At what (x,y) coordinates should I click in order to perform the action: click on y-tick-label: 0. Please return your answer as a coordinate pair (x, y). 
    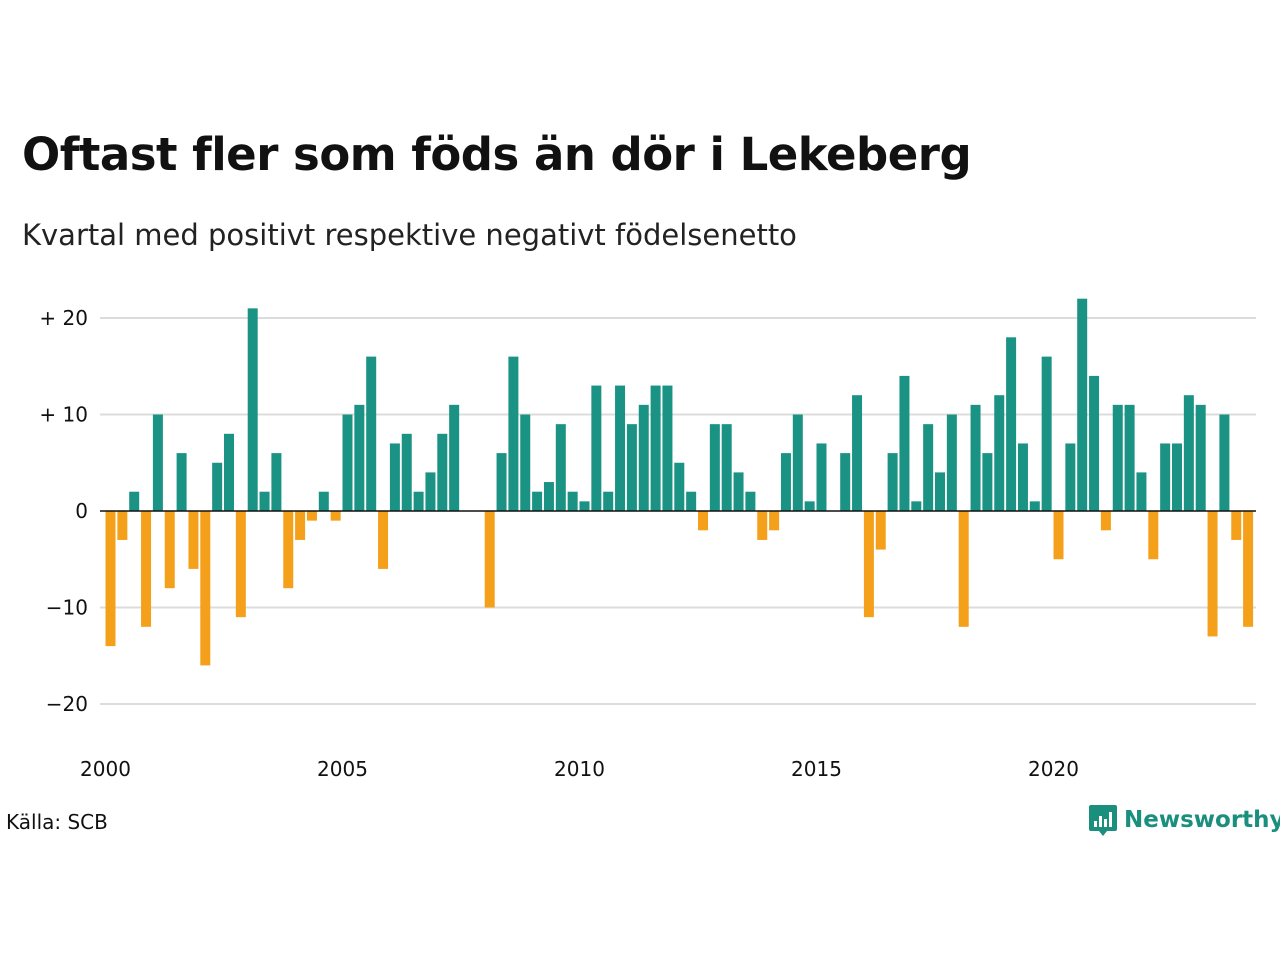
    Looking at the image, I should click on (81, 511).